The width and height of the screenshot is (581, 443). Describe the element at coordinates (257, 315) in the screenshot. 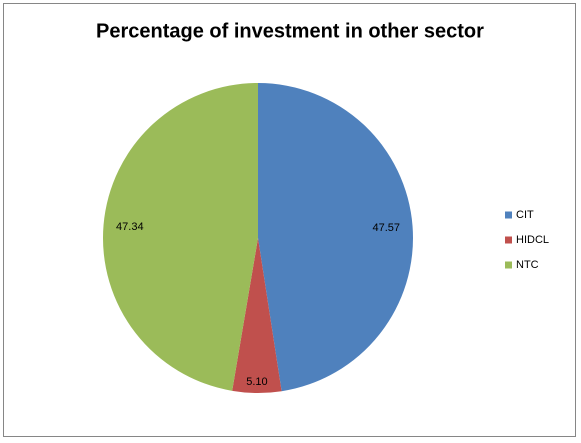

I see `pie-slice` at that location.